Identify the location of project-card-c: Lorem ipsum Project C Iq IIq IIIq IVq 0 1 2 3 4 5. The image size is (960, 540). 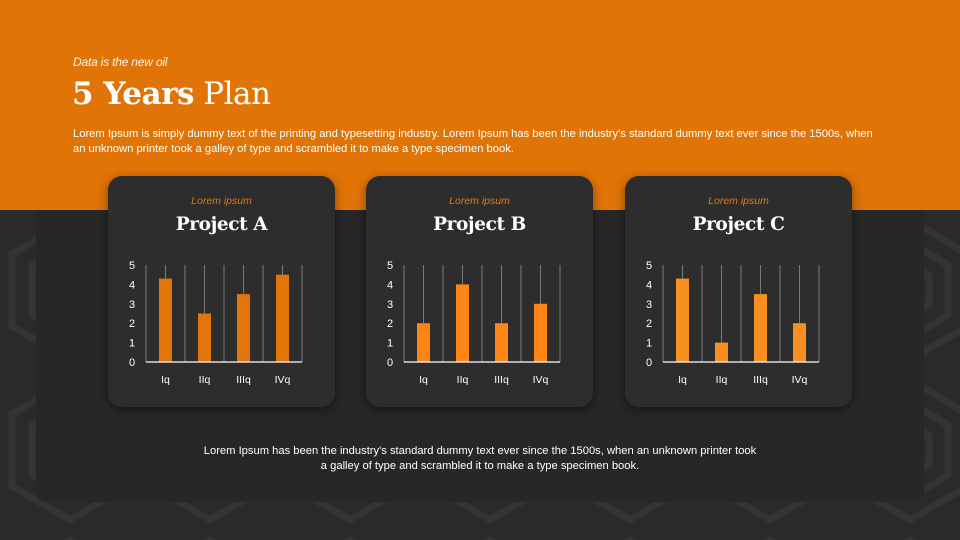
(738, 291).